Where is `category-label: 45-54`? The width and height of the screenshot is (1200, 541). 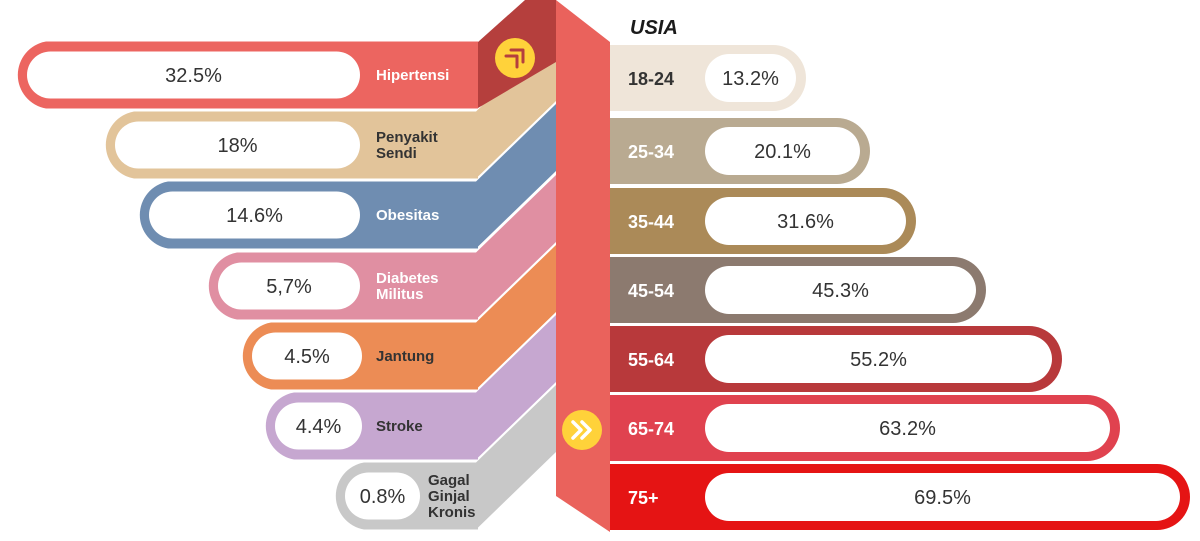
category-label: 45-54 is located at coordinates (651, 291).